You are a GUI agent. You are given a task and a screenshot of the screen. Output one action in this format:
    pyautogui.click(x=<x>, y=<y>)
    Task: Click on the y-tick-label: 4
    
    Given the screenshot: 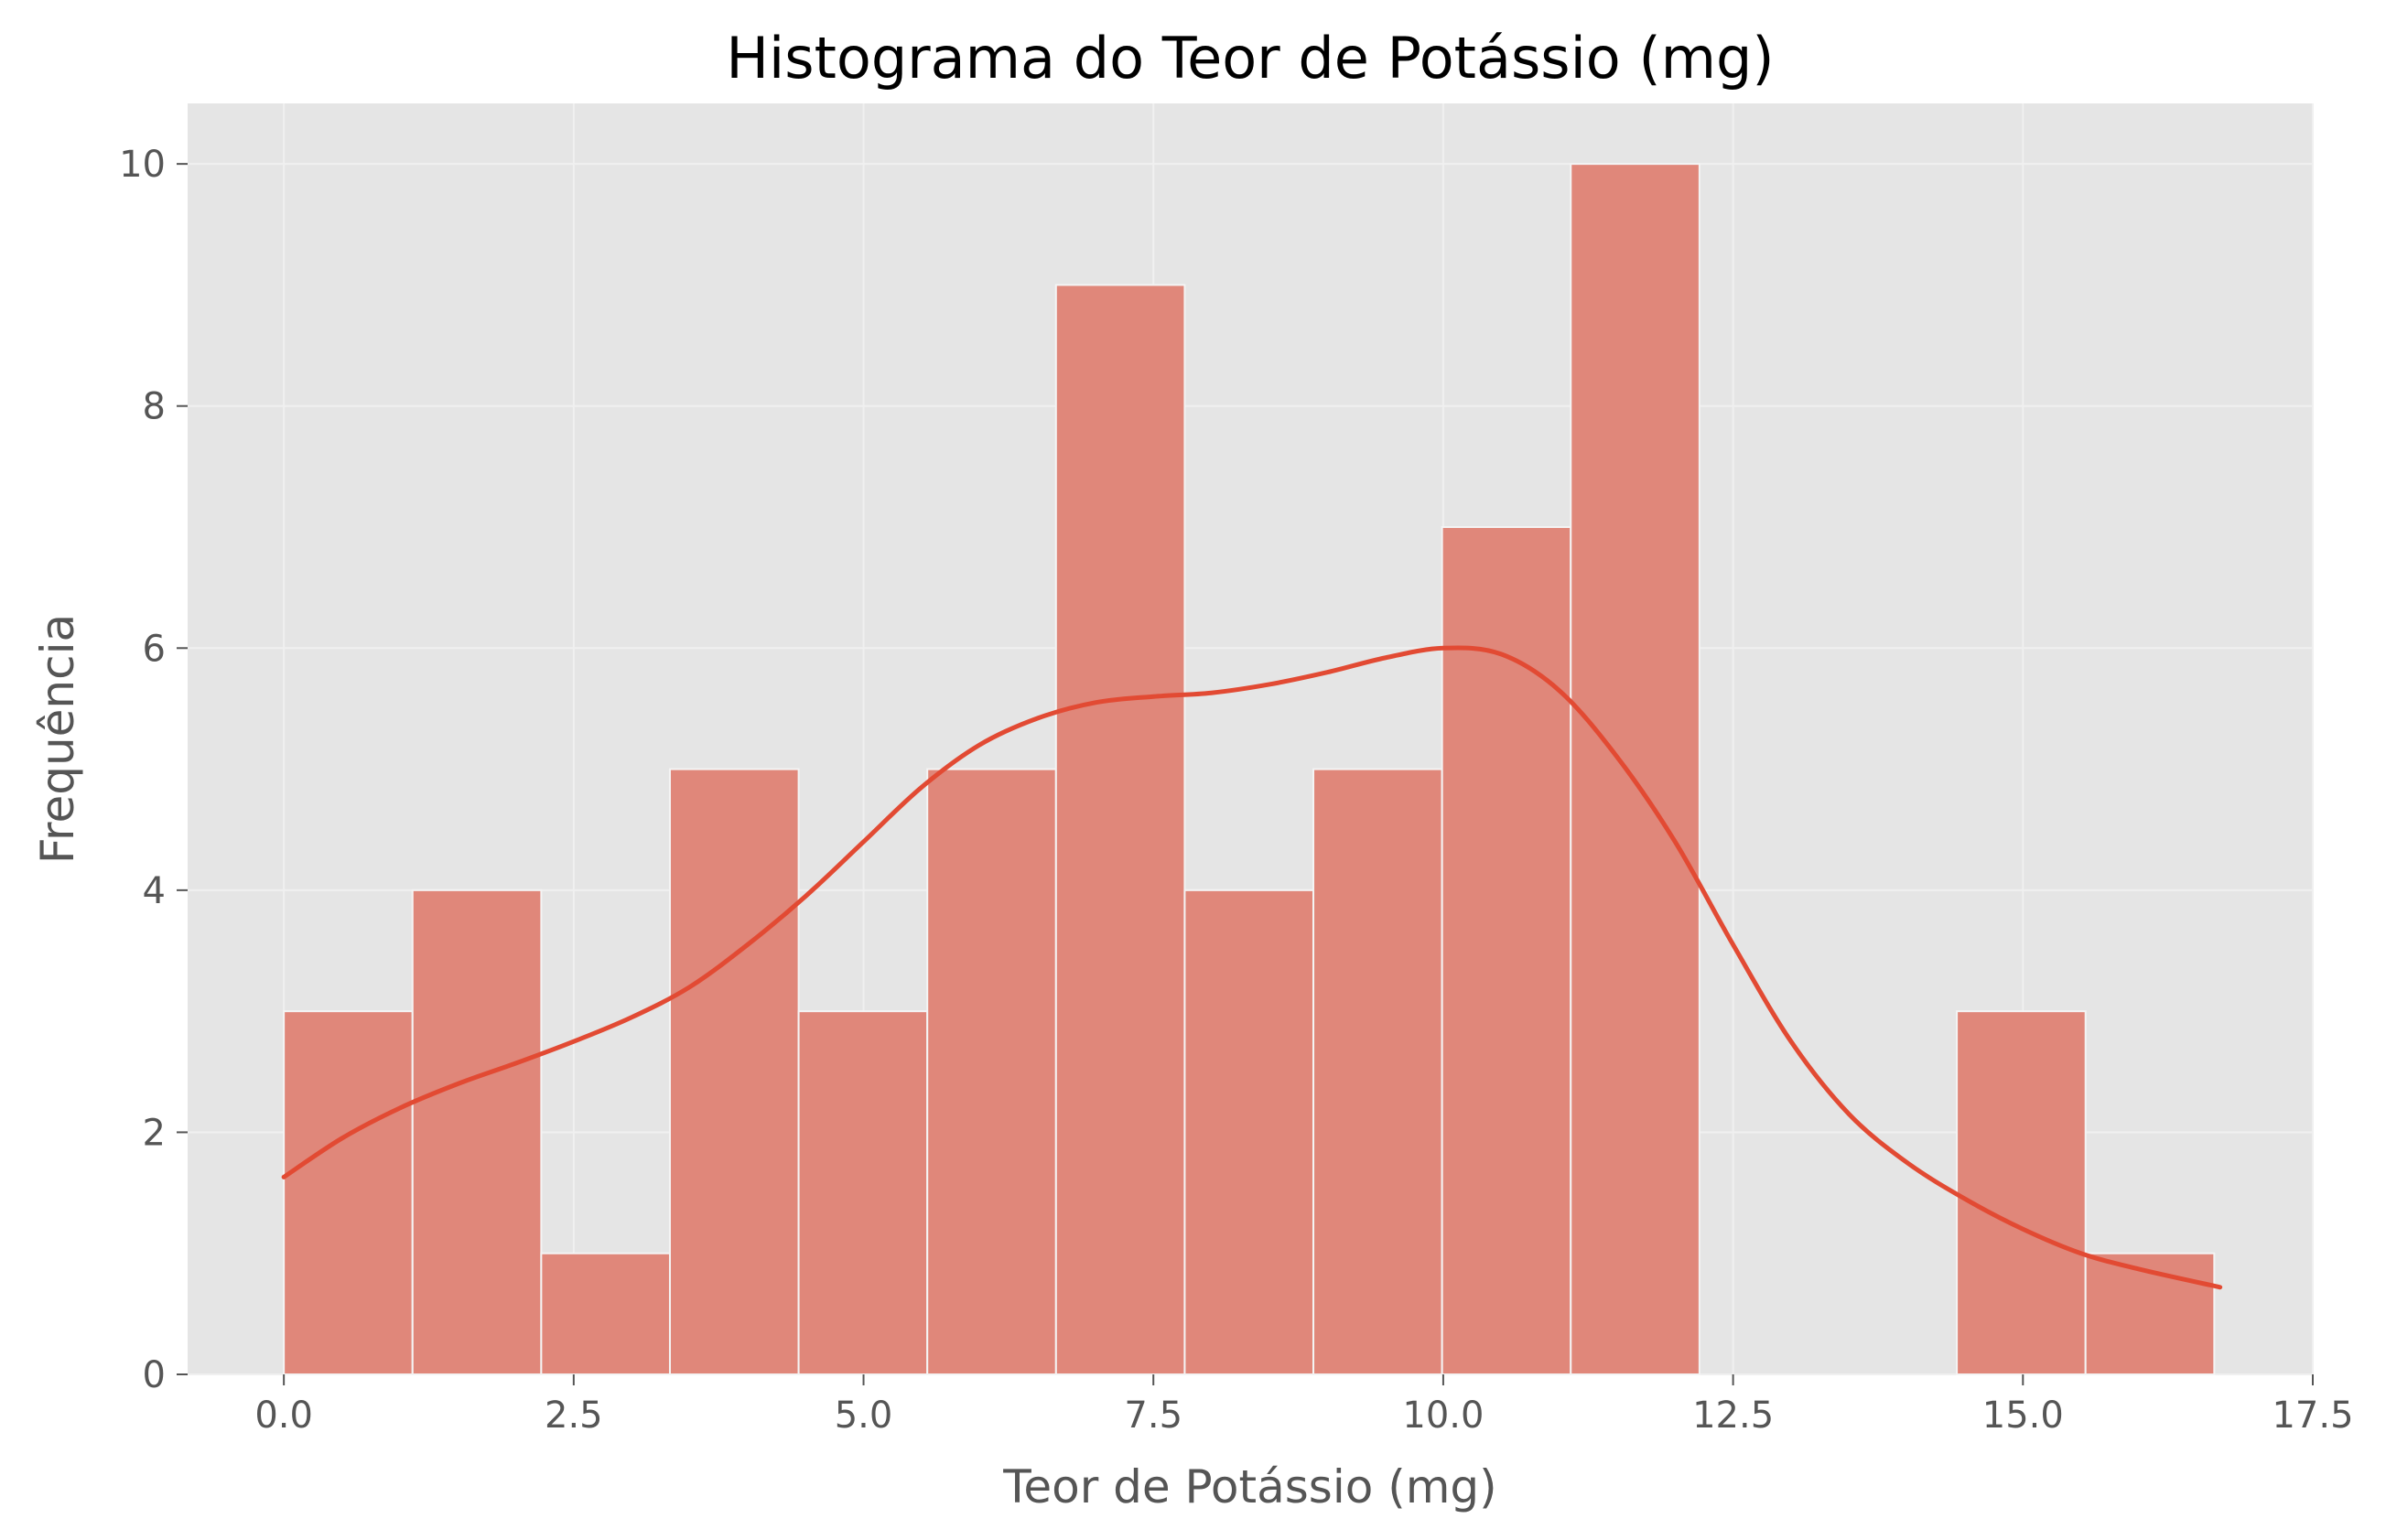 What is the action you would take?
    pyautogui.click(x=154, y=891)
    